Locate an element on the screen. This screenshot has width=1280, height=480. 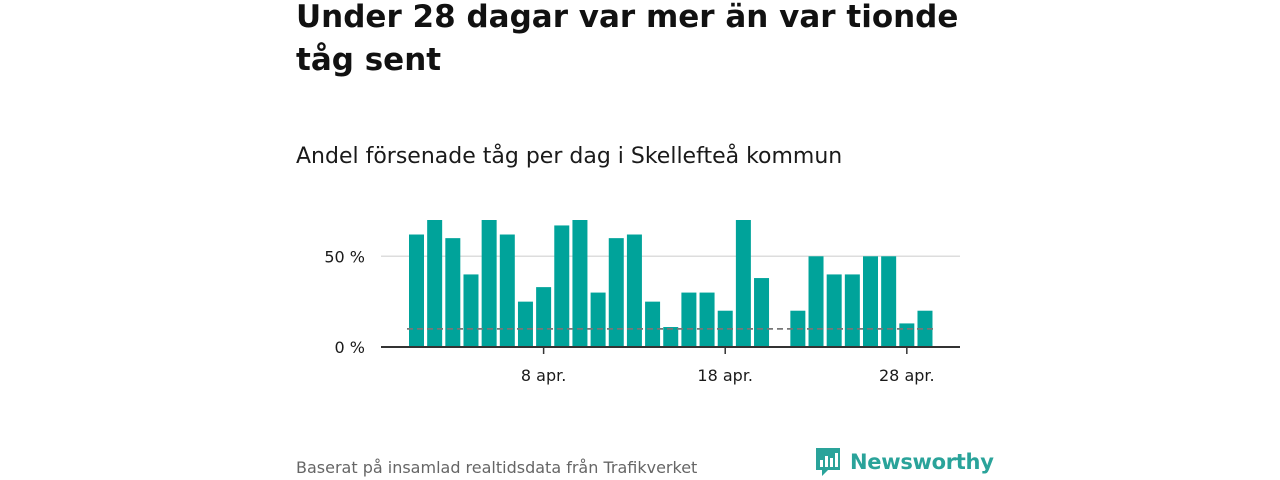
x-tick-label: 8 apr. is located at coordinates (543, 375).